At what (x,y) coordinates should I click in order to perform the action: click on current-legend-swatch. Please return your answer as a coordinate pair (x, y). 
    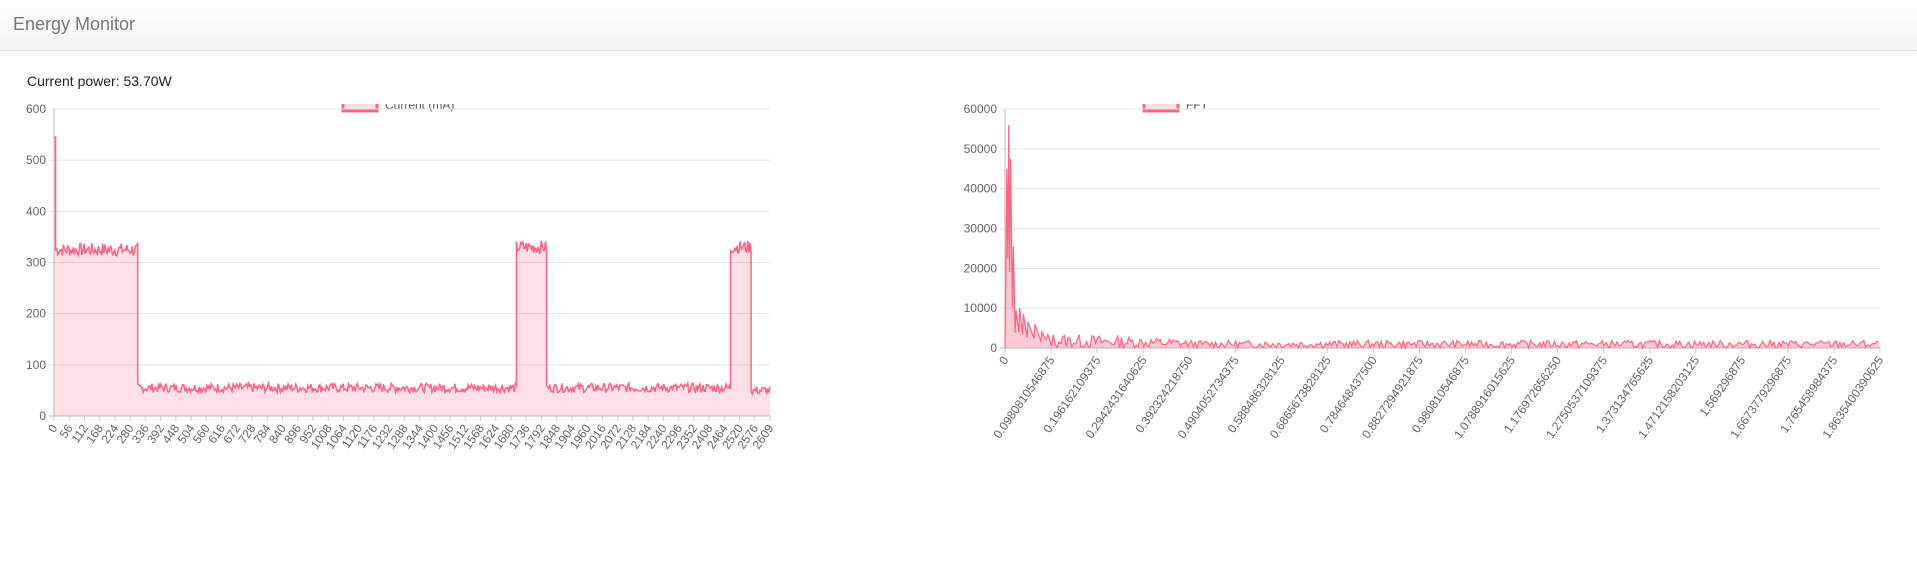
    Looking at the image, I should click on (360, 108).